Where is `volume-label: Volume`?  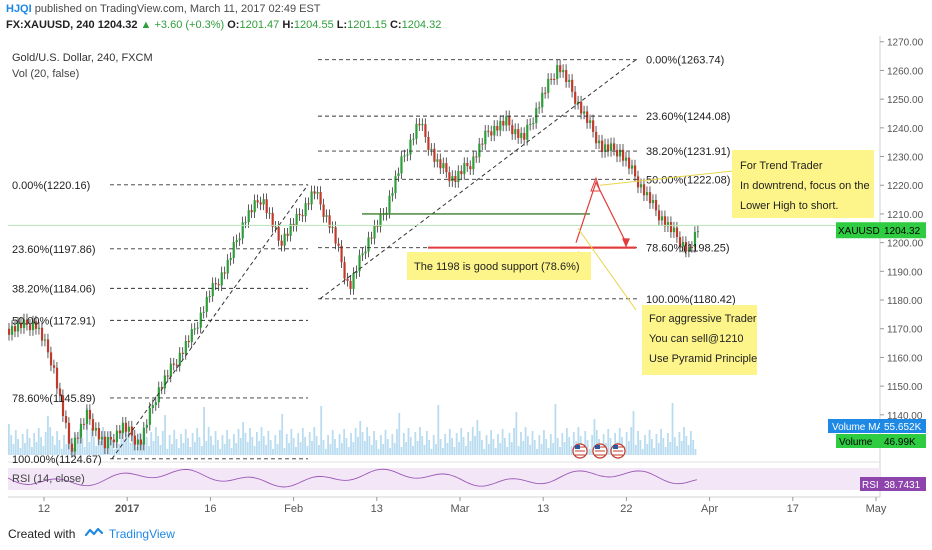 volume-label: Volume is located at coordinates (856, 442).